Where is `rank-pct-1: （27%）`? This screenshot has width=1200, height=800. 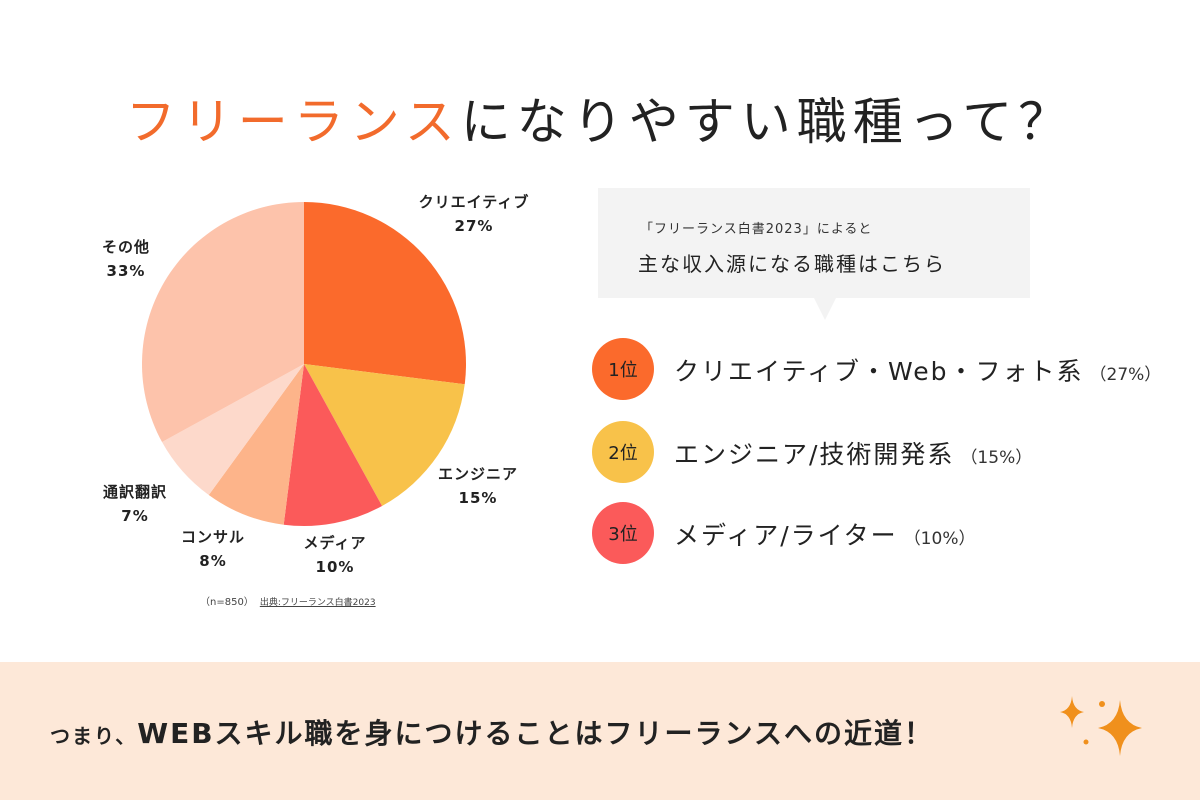 rank-pct-1: （27%） is located at coordinates (1125, 375).